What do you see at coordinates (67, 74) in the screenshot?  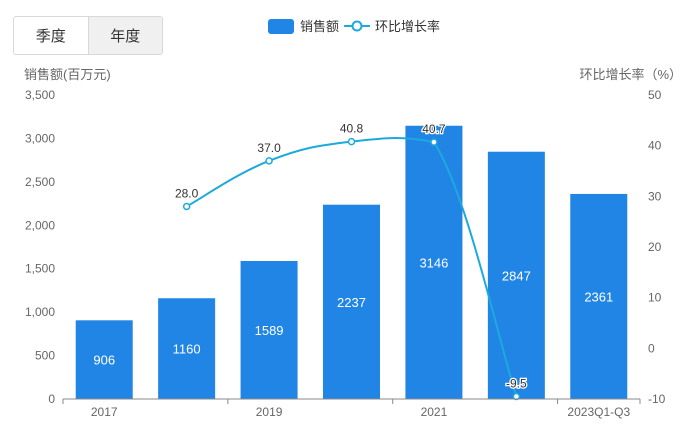 I see `left-axis-title: 销售额(百万元)` at bounding box center [67, 74].